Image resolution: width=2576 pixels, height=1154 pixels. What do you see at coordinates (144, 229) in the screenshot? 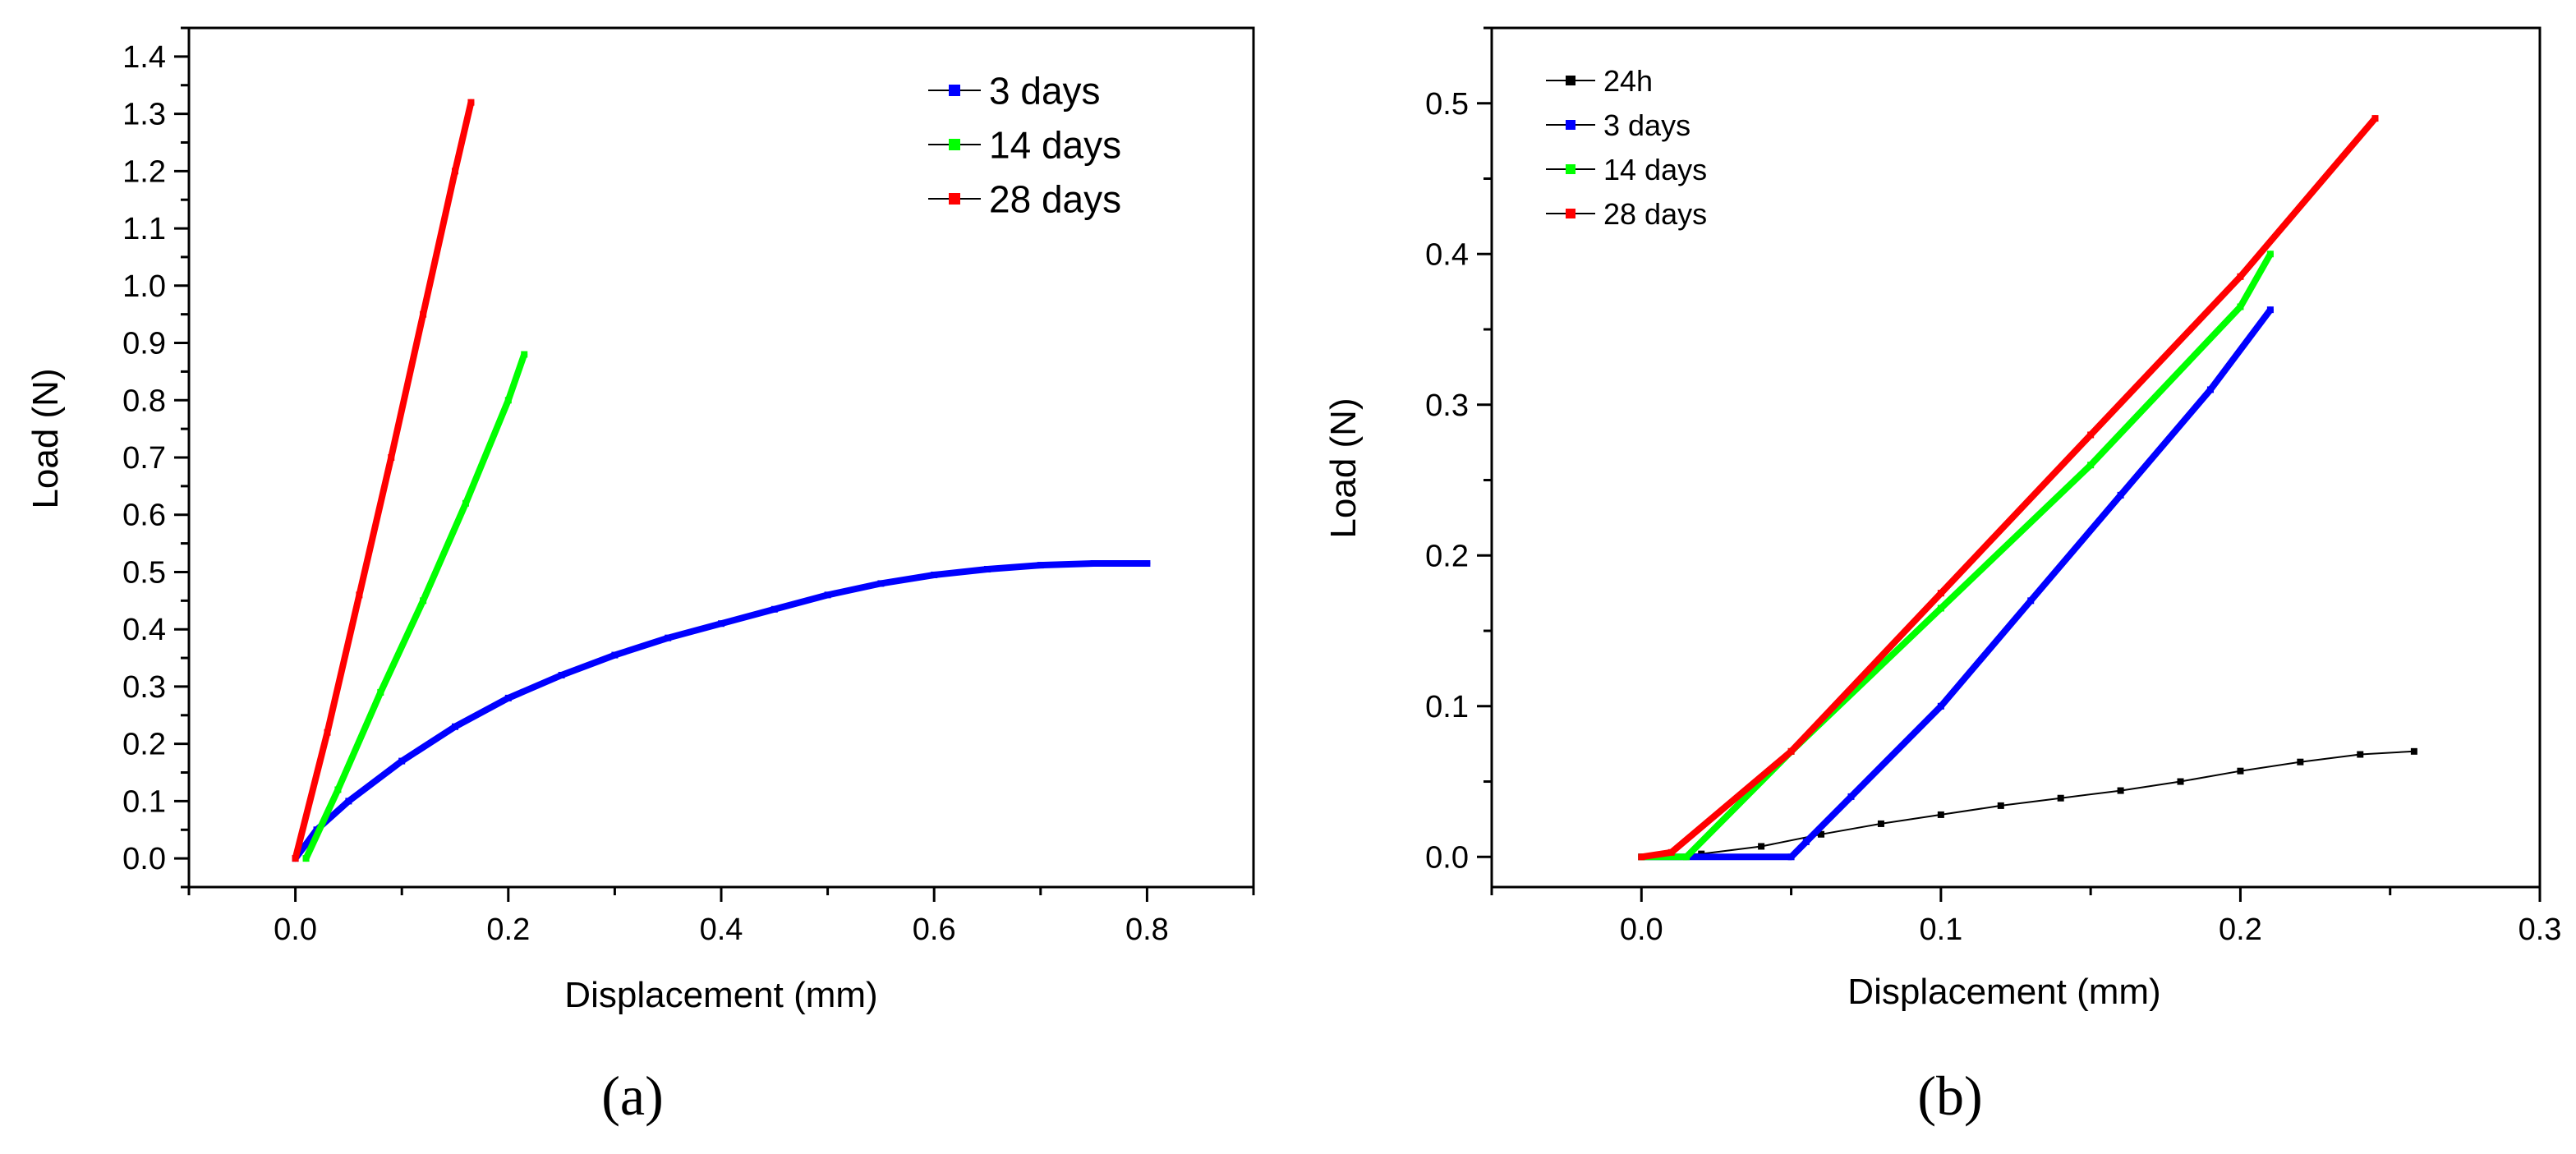
I see `y-tick-label: 1.1` at bounding box center [144, 229].